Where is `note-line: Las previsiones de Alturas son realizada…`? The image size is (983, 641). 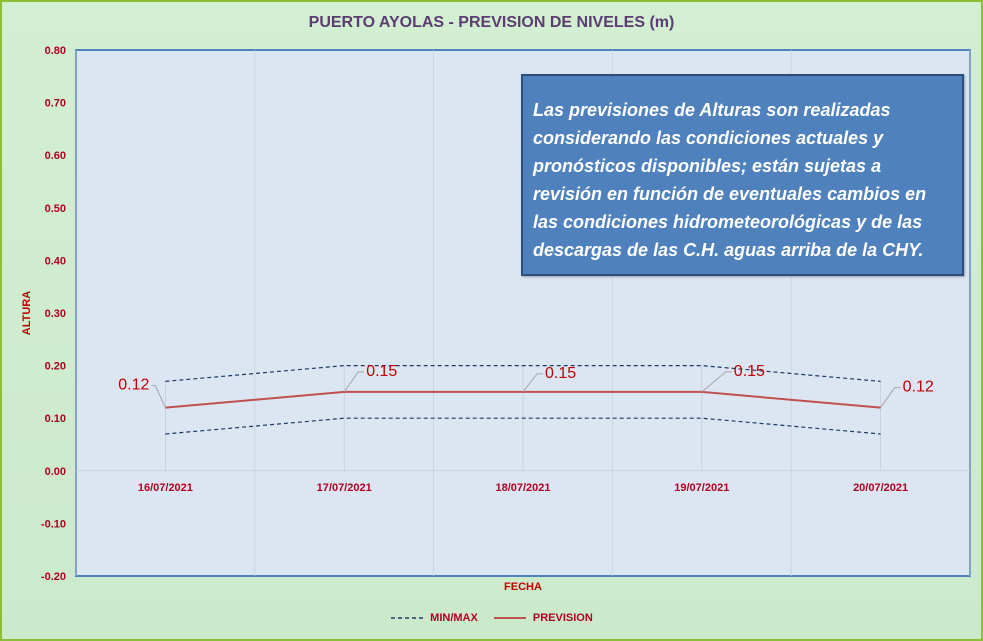
note-line: Las previsiones de Alturas son realizada… is located at coordinates (712, 110).